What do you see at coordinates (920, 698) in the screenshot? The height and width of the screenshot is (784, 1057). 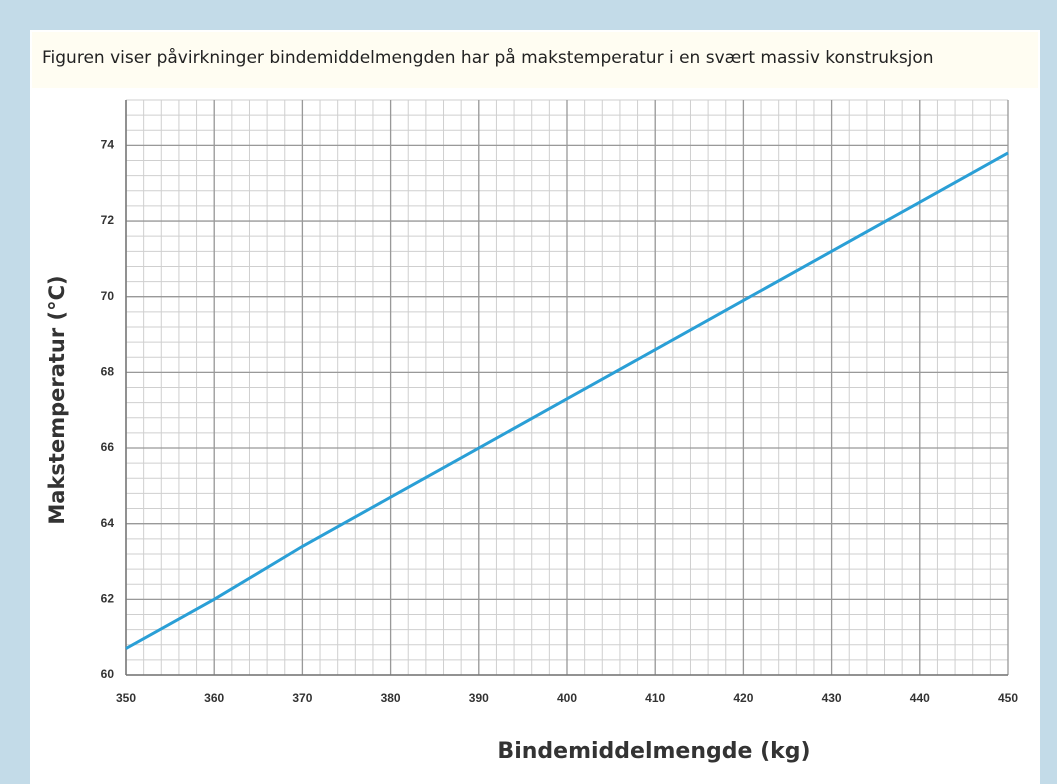 I see `x-tick-label: 440` at bounding box center [920, 698].